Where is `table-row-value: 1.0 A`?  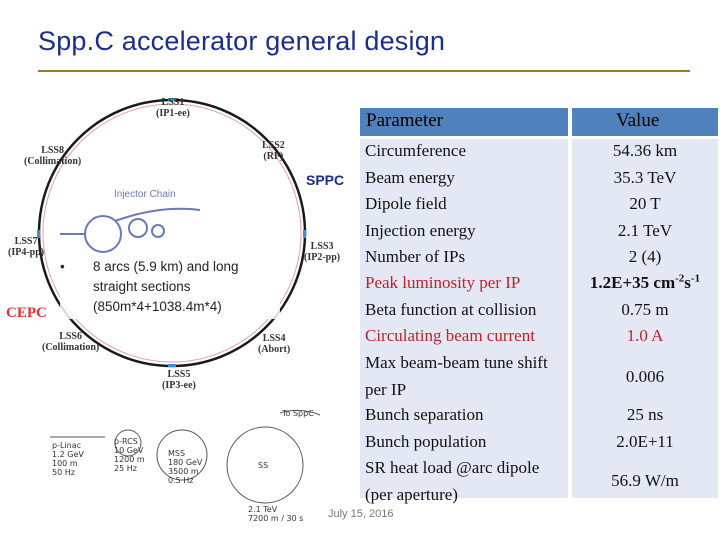 table-row-value: 1.0 A is located at coordinates (645, 335).